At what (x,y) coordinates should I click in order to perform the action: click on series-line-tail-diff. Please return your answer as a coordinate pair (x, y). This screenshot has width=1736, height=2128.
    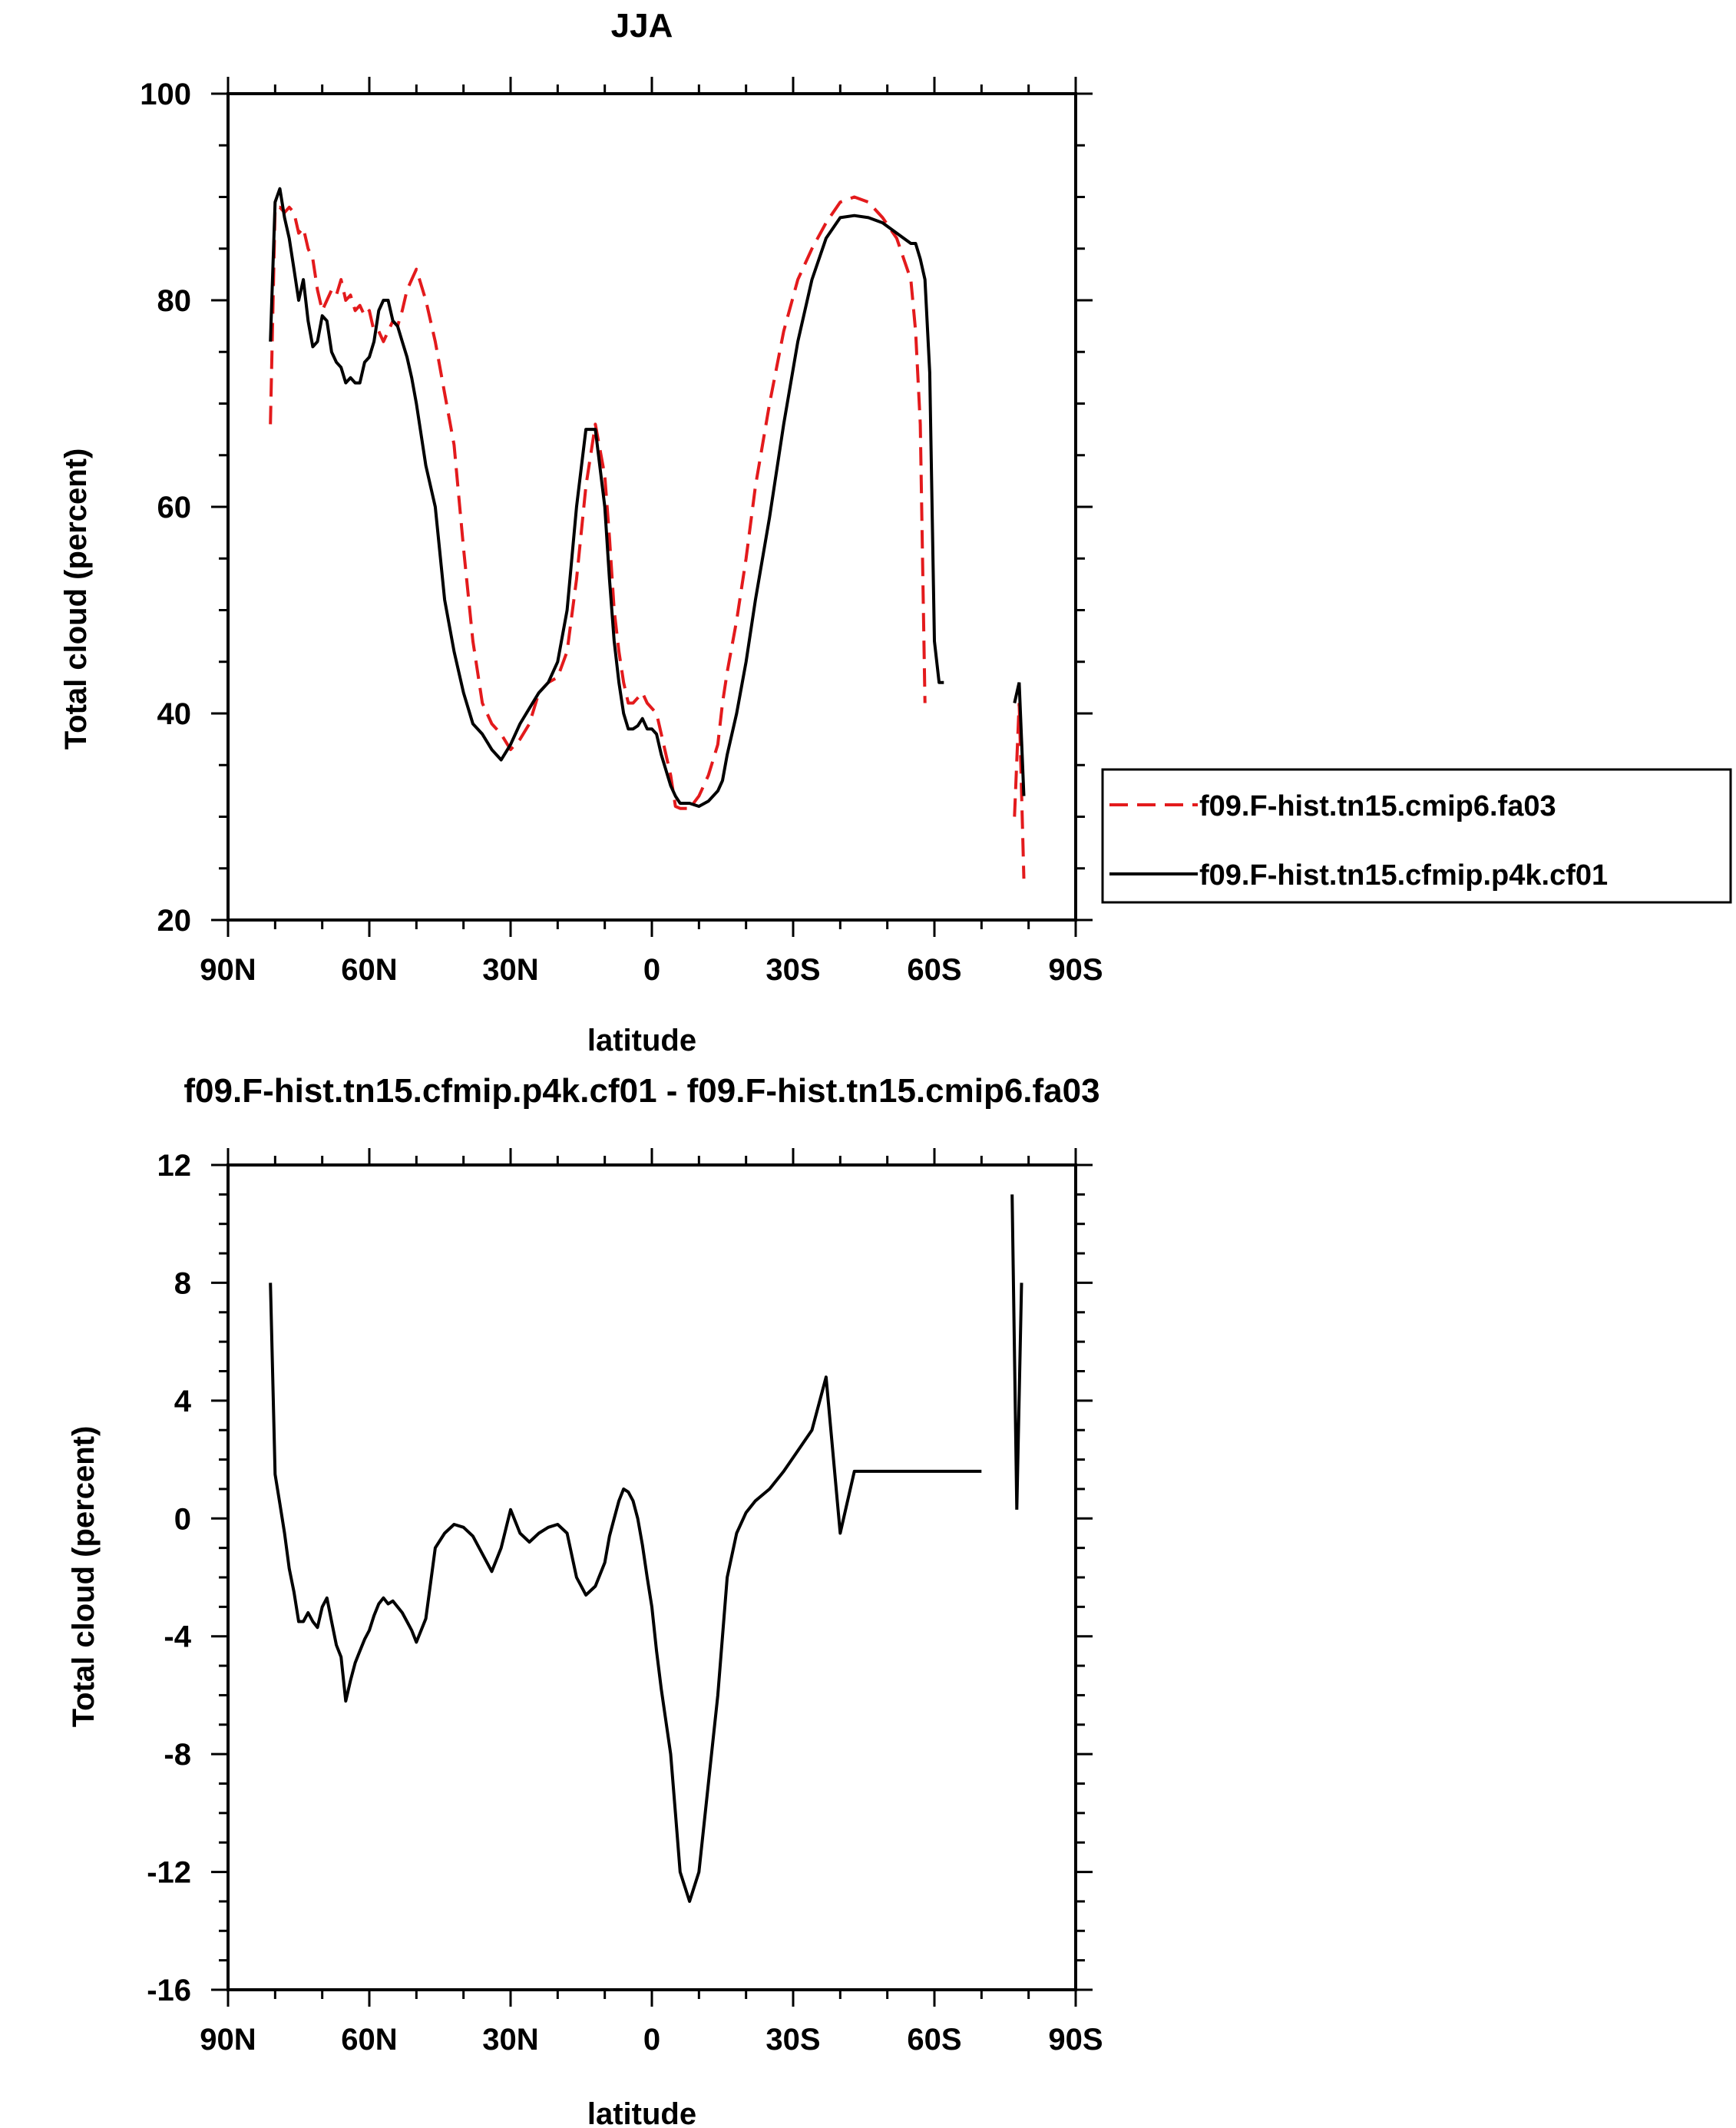
    Looking at the image, I should click on (1017, 1352).